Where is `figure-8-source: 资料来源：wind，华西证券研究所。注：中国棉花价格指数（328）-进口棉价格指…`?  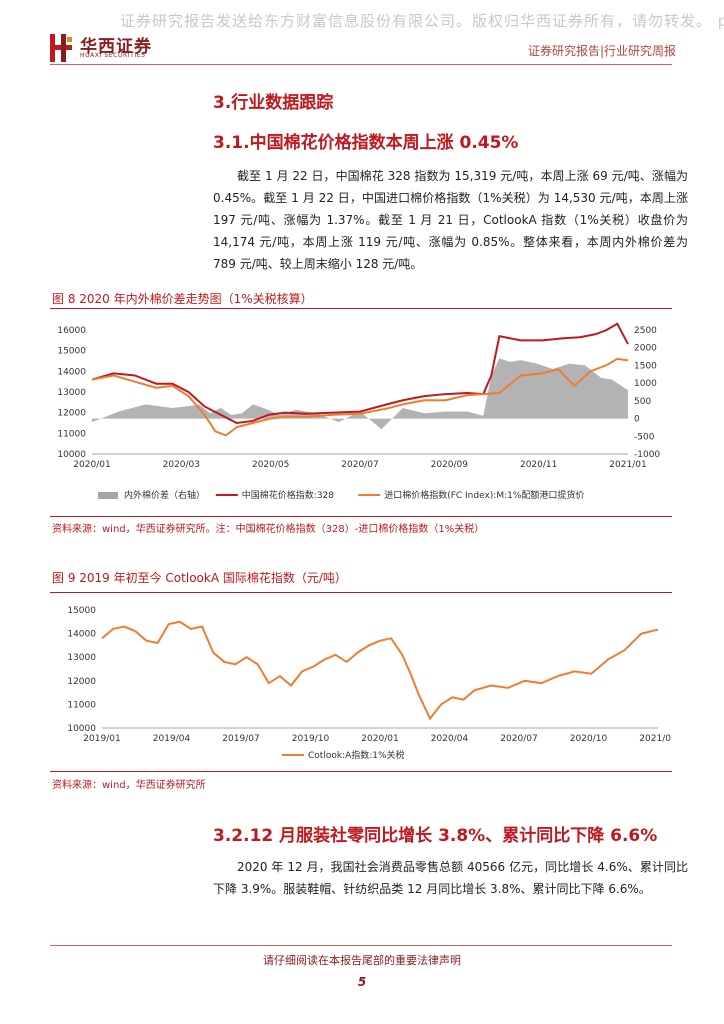 figure-8-source: 资料来源：wind，华西证券研究所。注：中国棉花价格指数（328）-进口棉价格指… is located at coordinates (268, 529).